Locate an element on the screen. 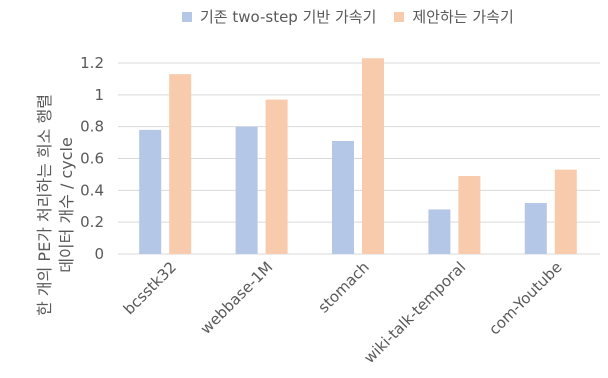 The image size is (608, 378). x-tick-label: com-Youtube is located at coordinates (525, 298).